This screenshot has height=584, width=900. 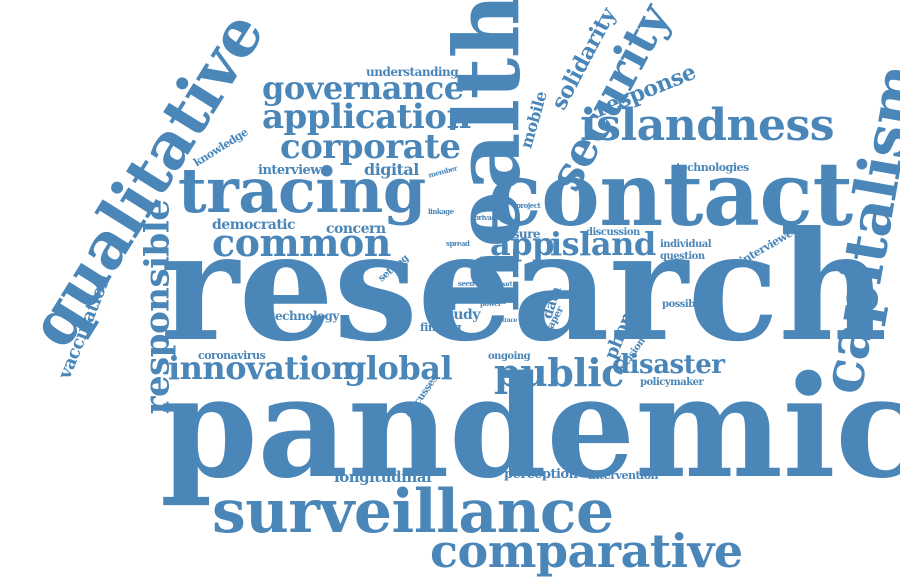 I want to click on word-longitudinal: longitudinal, so click(x=383, y=477).